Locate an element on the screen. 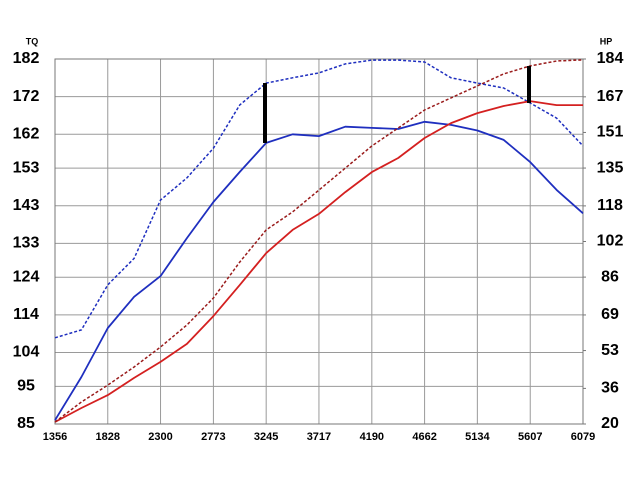 This screenshot has height=480, width=640. y2-tick-label: 151 is located at coordinates (610, 132).